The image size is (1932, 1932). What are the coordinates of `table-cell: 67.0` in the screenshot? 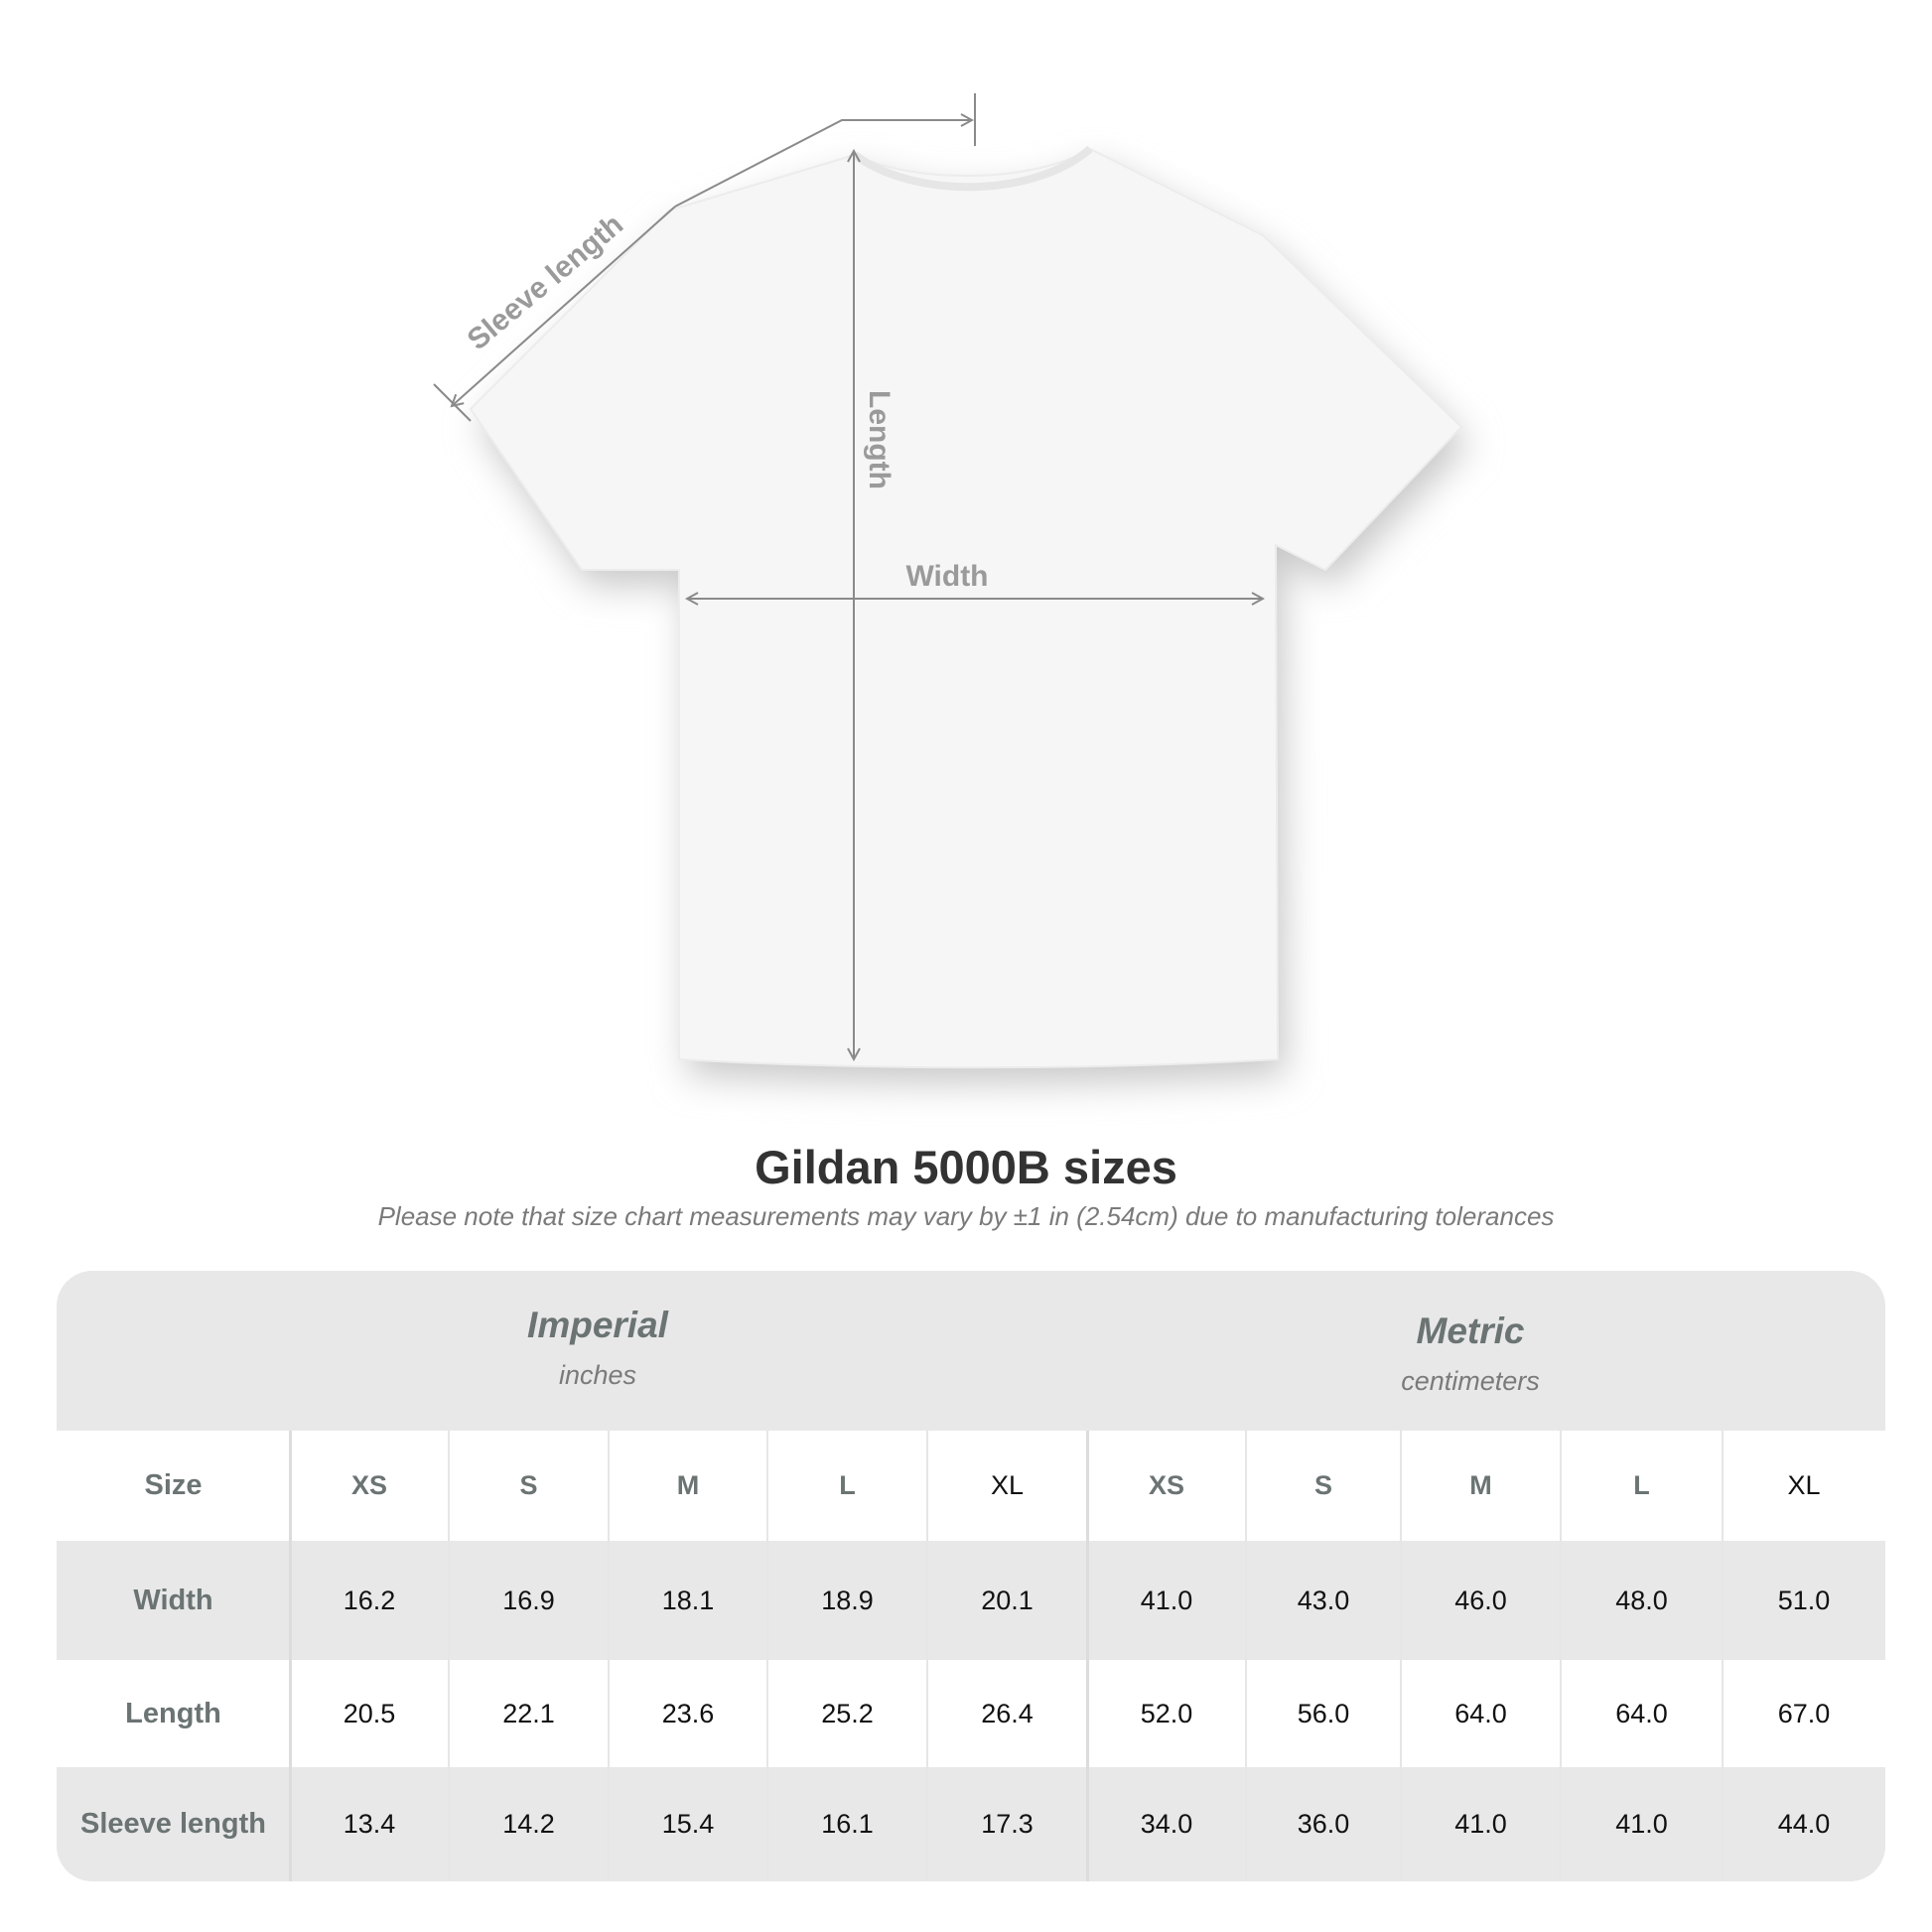 It's located at (1804, 1713).